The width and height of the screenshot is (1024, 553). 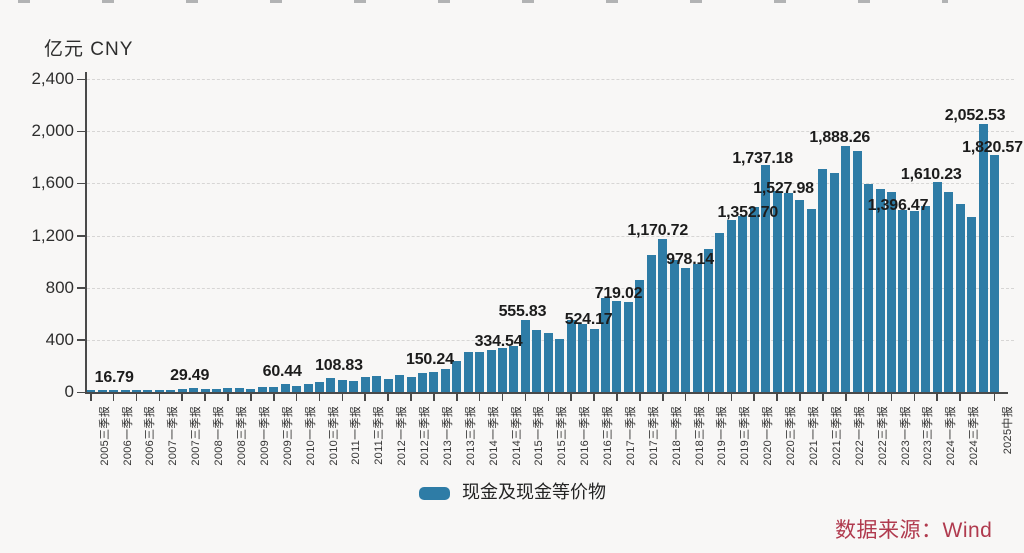 What do you see at coordinates (196, 436) in the screenshot?
I see `x-tick-label: 2007三季报` at bounding box center [196, 436].